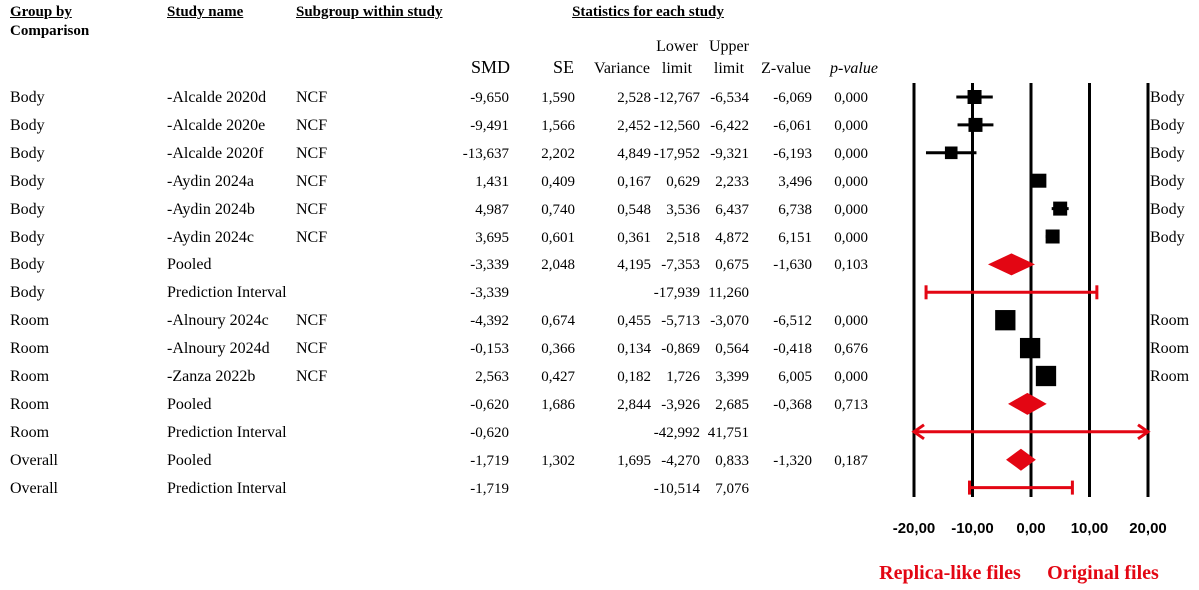  Describe the element at coordinates (676, 153) in the screenshot. I see `cell-lo: -17,952` at that location.